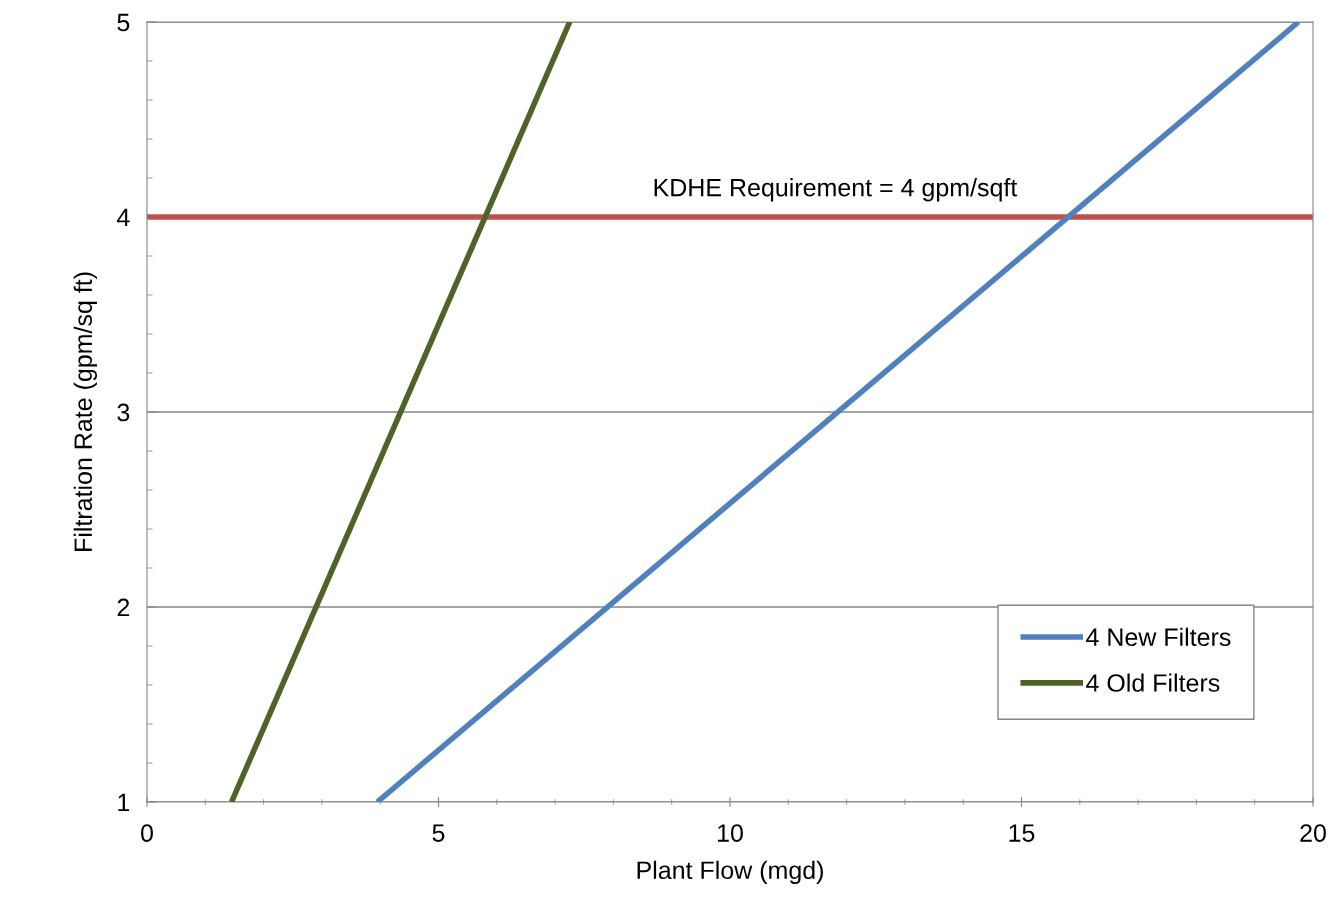  What do you see at coordinates (123, 412) in the screenshot?
I see `y-tick-label: 3` at bounding box center [123, 412].